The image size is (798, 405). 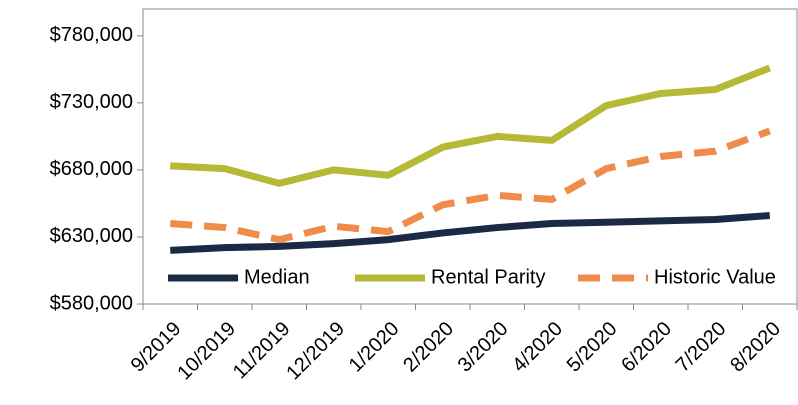 What do you see at coordinates (206, 351) in the screenshot?
I see `x-tick-label: 10/2019` at bounding box center [206, 351].